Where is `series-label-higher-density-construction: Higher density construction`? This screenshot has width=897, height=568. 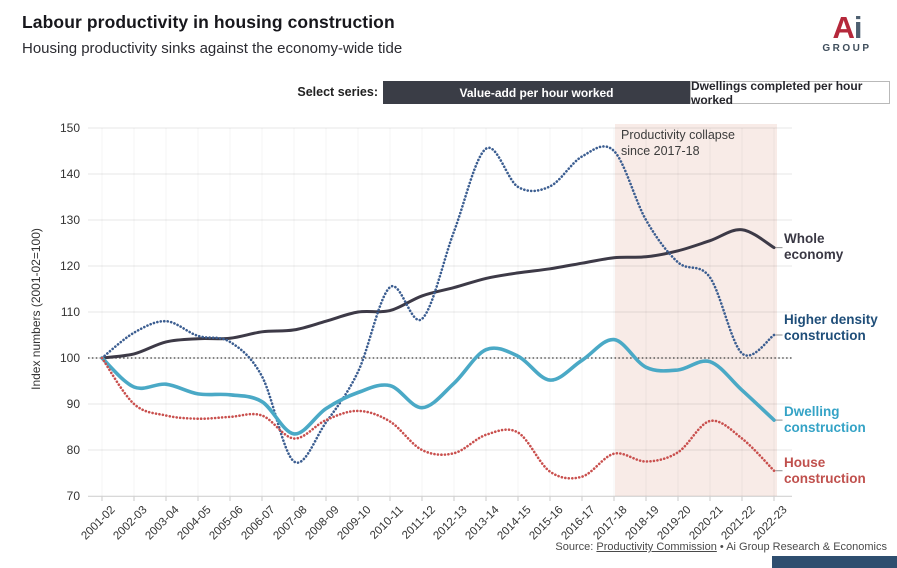
series-label-higher-density-construction: Higher density construction is located at coordinates (831, 327).